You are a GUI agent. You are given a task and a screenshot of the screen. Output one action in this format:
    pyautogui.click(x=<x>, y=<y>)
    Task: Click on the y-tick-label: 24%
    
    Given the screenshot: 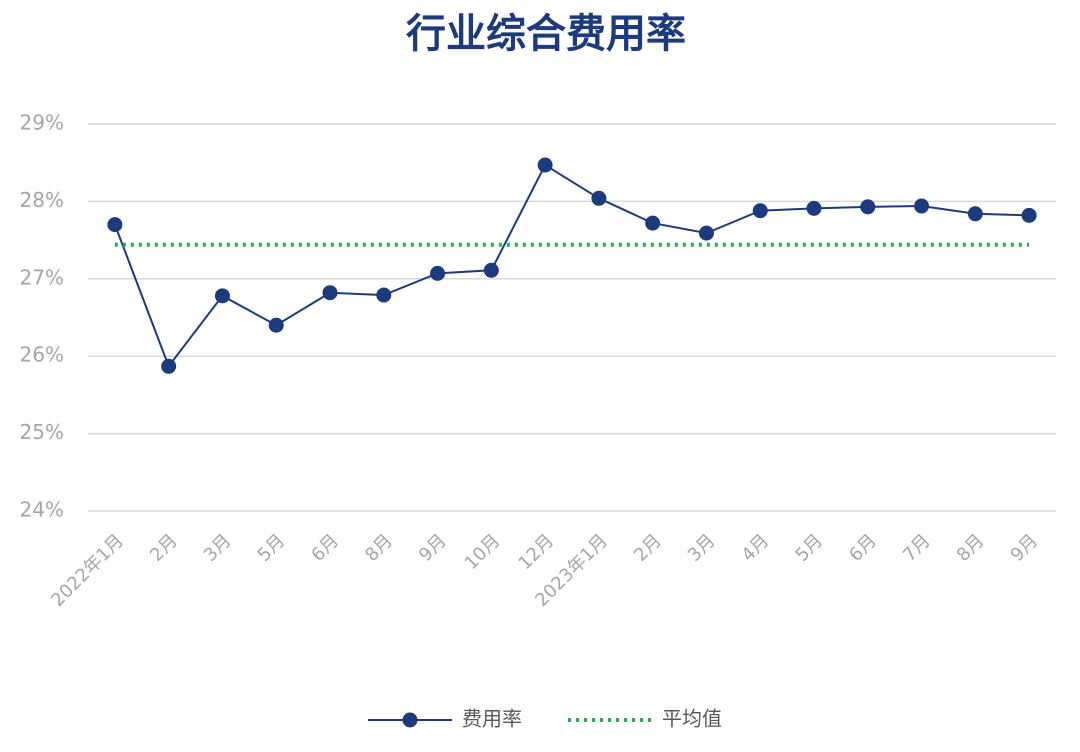 What is the action you would take?
    pyautogui.click(x=42, y=510)
    